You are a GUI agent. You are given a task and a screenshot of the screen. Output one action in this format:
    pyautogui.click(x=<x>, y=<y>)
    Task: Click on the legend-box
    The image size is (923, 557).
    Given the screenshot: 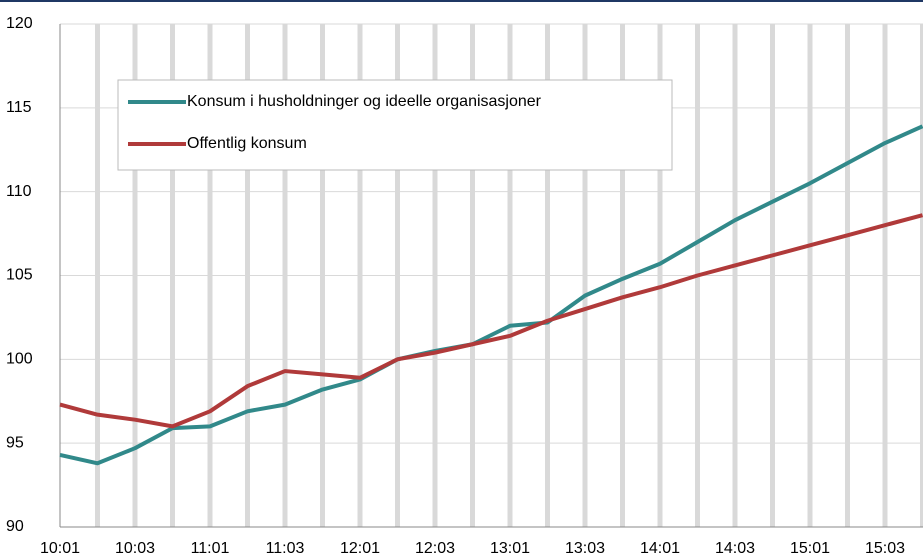 What is the action you would take?
    pyautogui.click(x=395, y=125)
    